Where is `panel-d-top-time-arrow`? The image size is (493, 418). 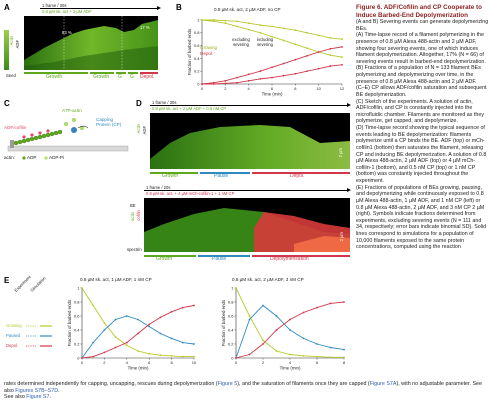 panel-d-top-time-arrow is located at coordinates (249, 105).